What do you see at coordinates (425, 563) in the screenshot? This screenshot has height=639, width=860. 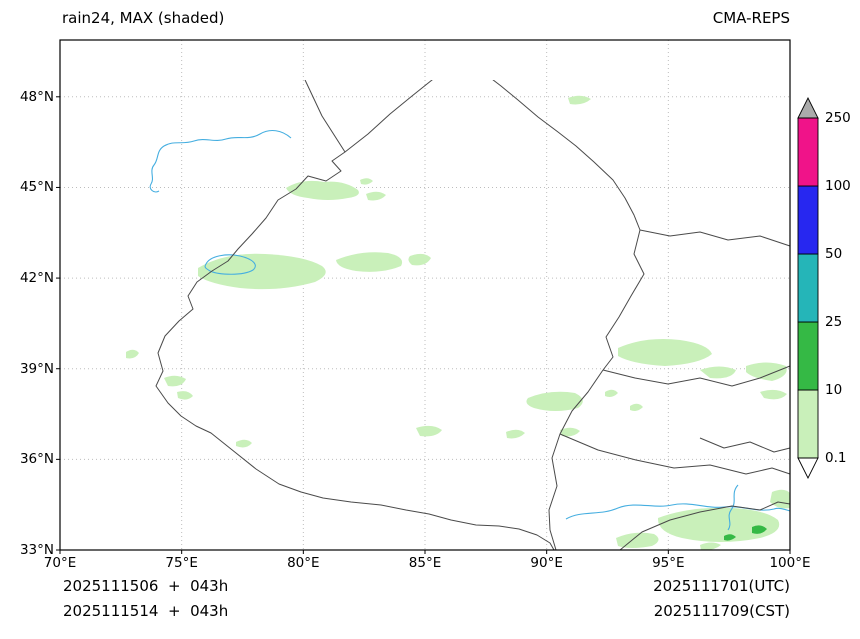 I see `x-tick-label: 85°E` at bounding box center [425, 563].